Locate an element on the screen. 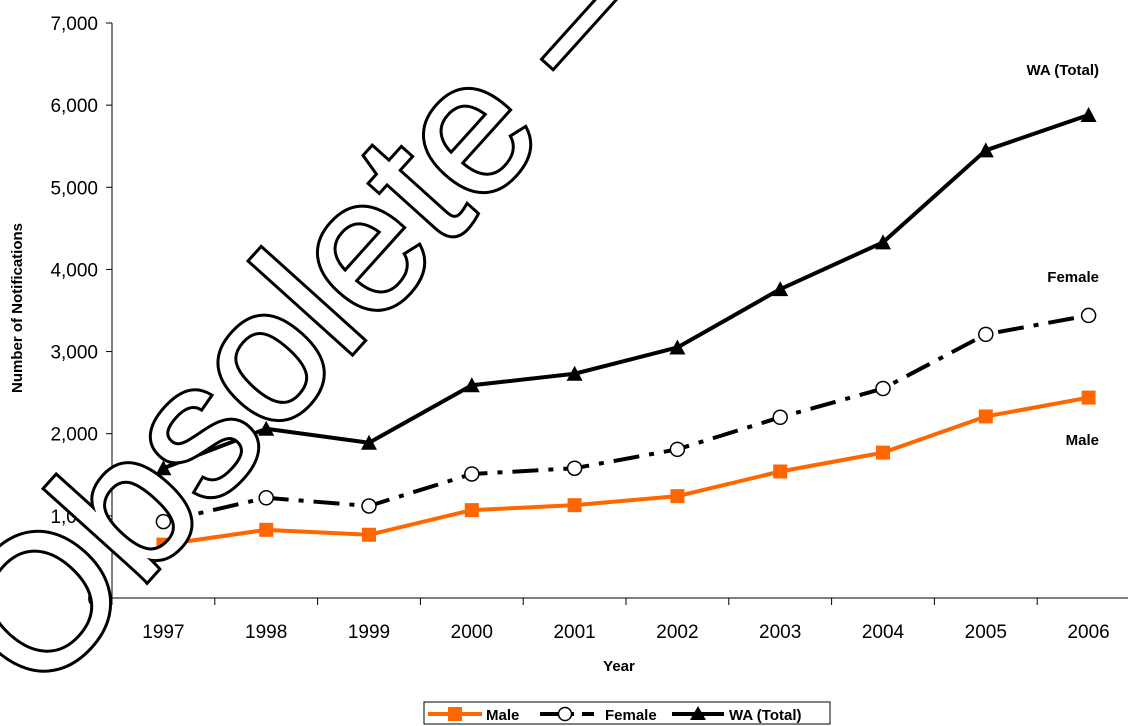 Image resolution: width=1128 pixels, height=726 pixels. legend-label-female: Female is located at coordinates (631, 715).